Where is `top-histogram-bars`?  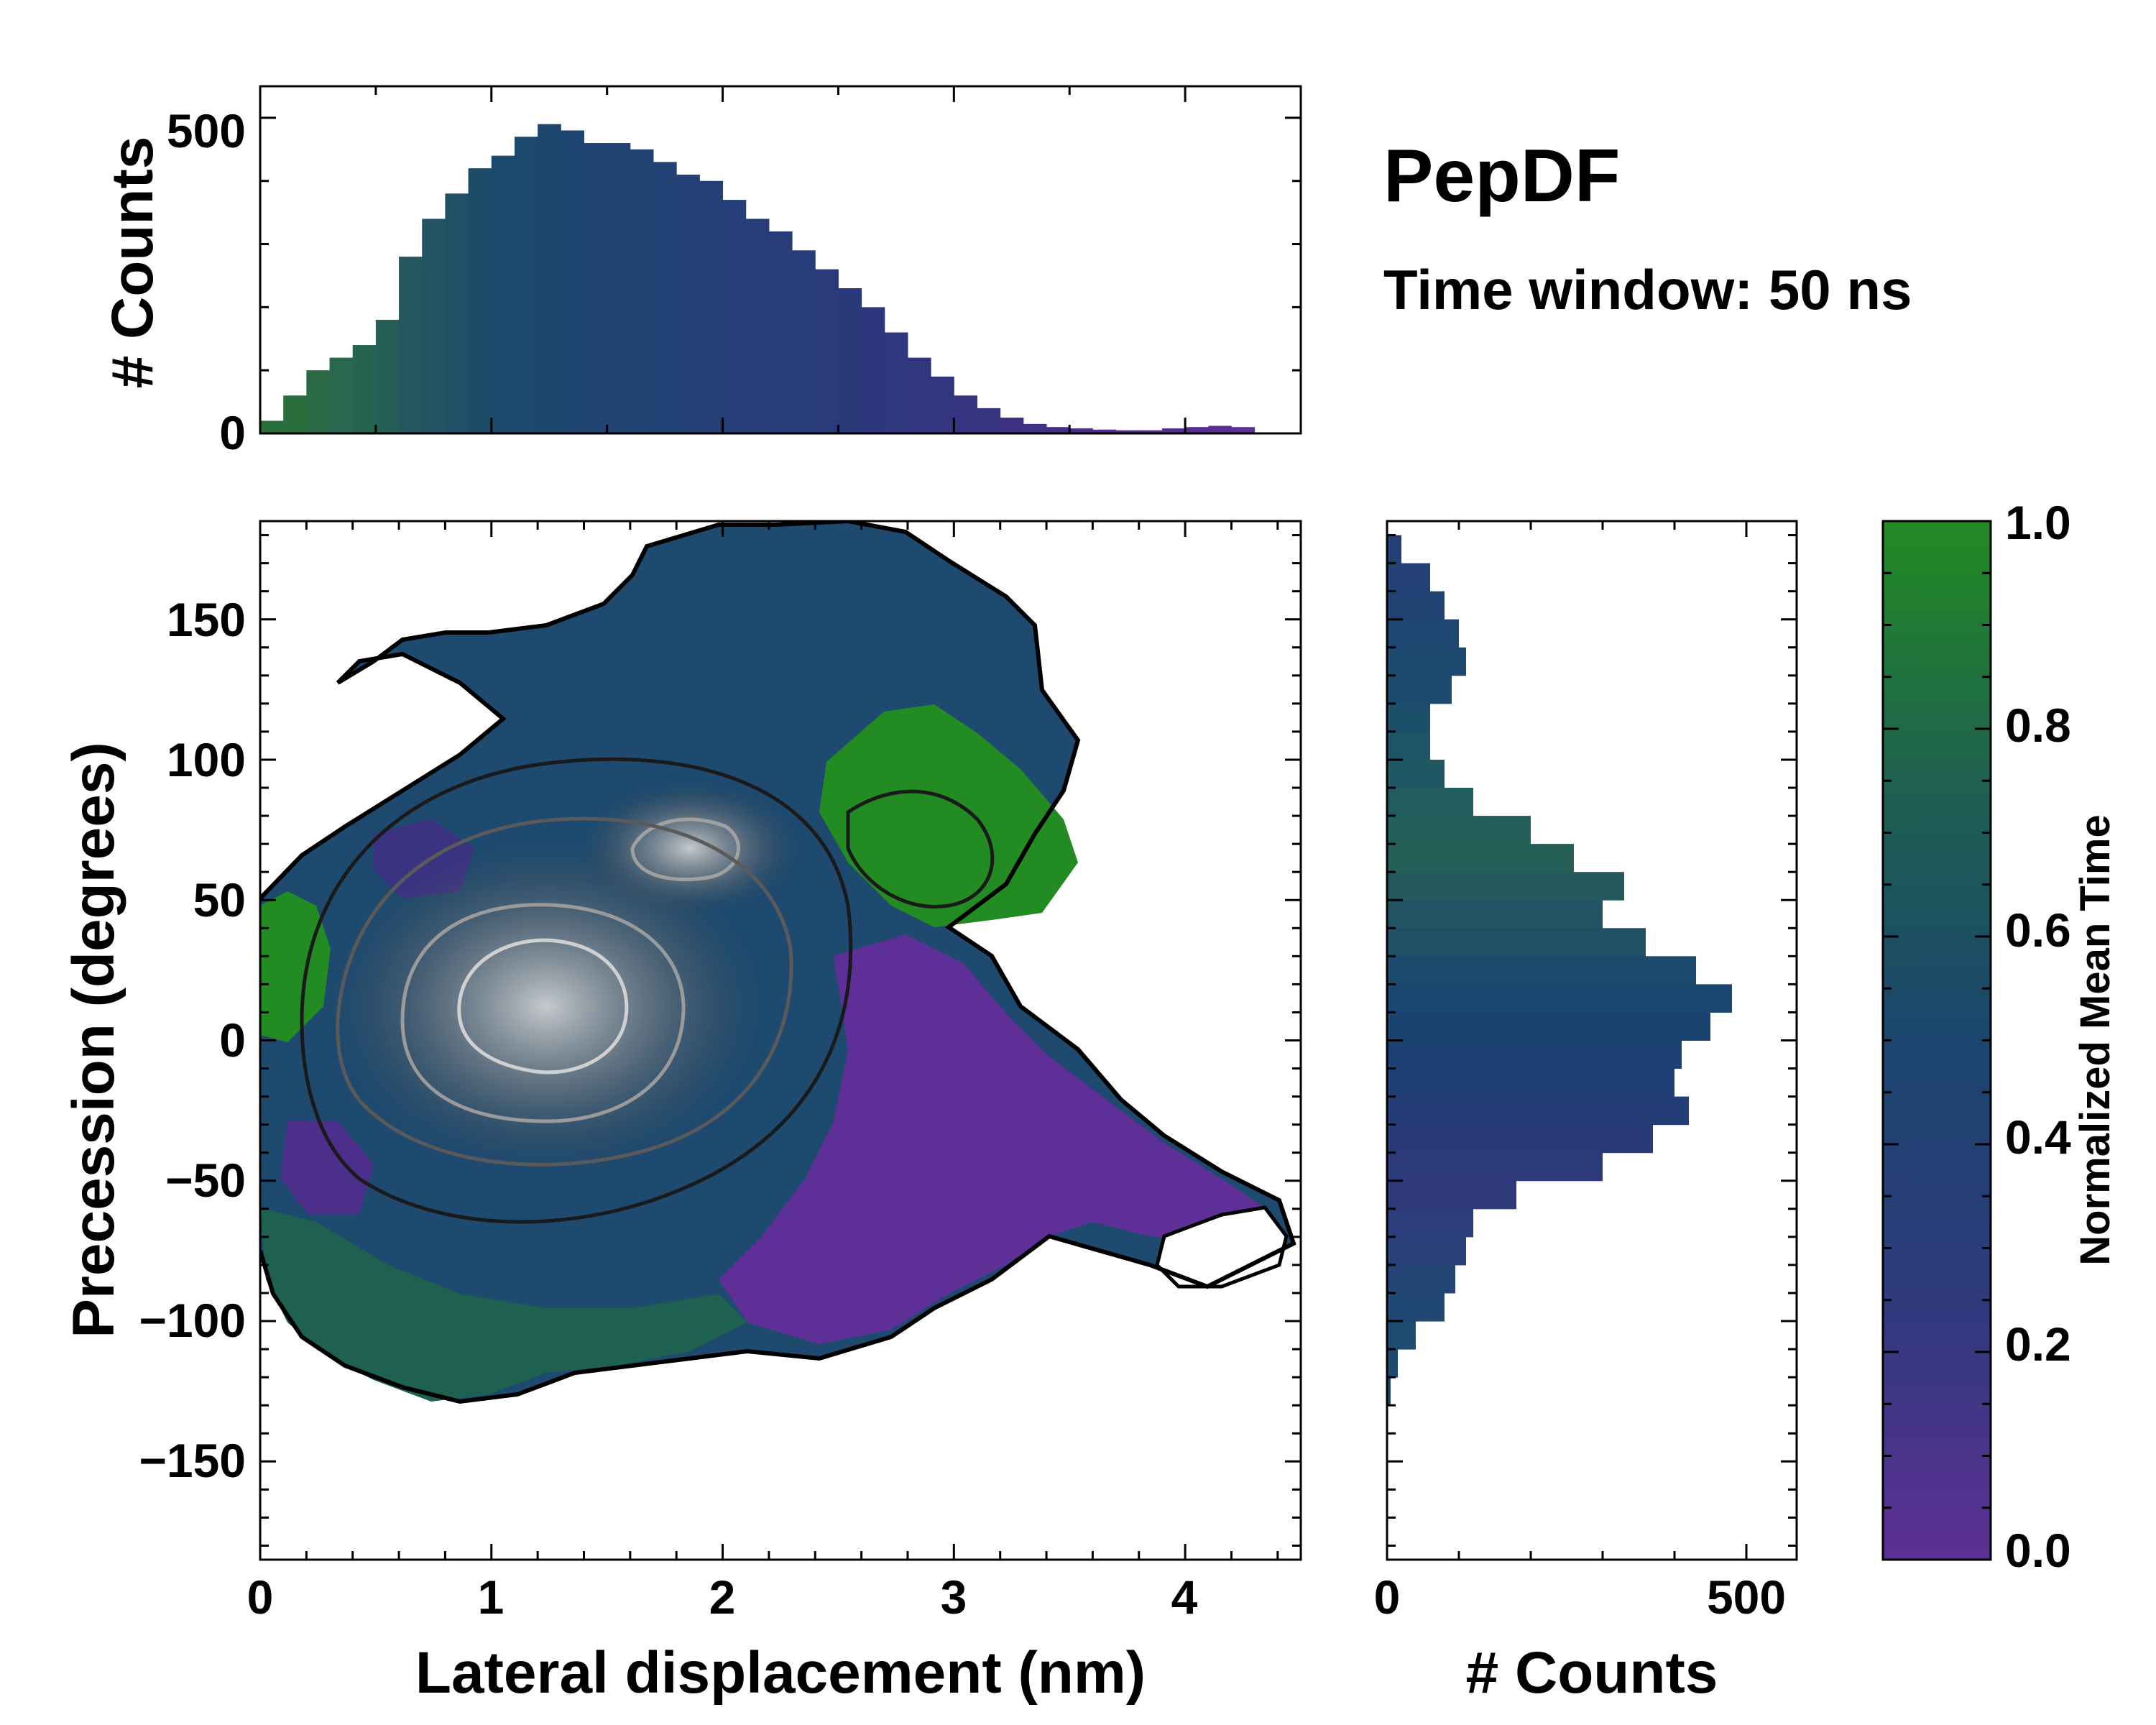 top-histogram-bars is located at coordinates (758, 279).